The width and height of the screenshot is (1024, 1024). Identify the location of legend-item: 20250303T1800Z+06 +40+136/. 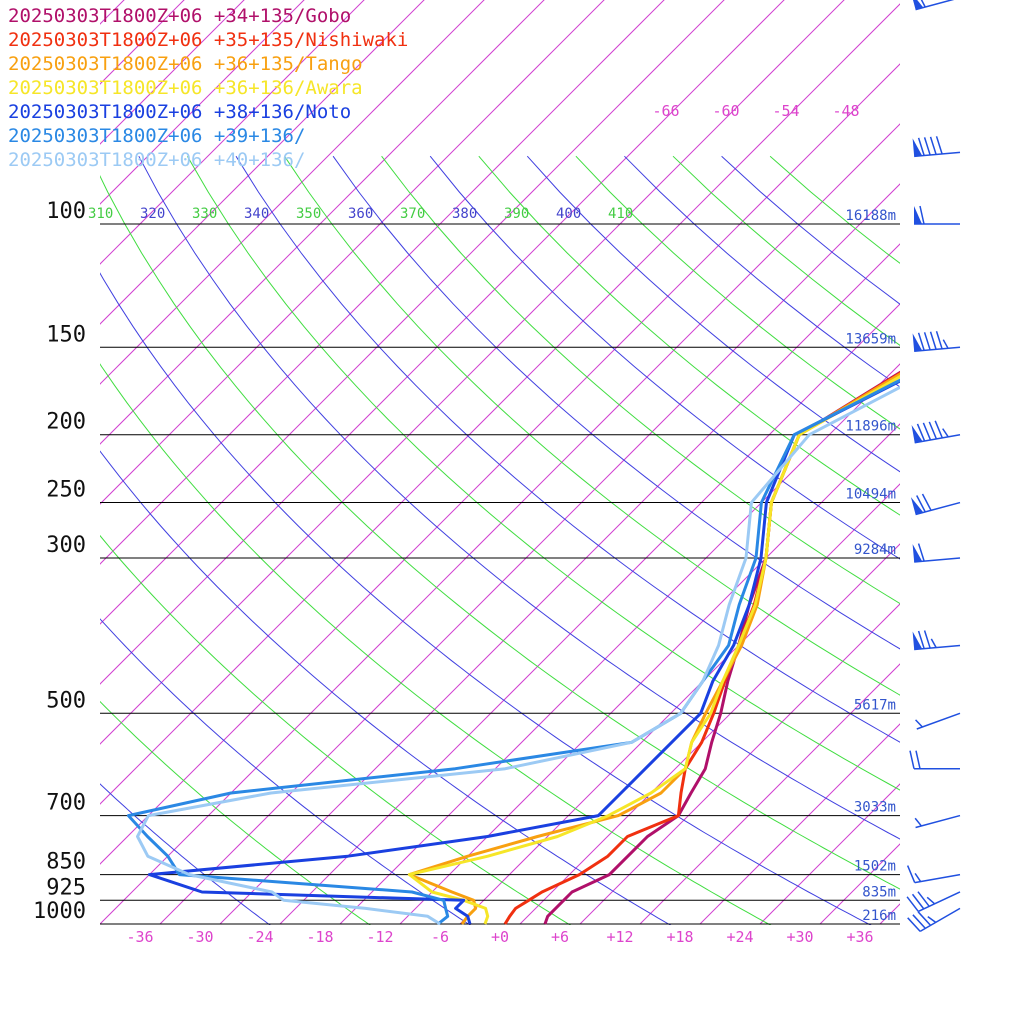
(157, 160).